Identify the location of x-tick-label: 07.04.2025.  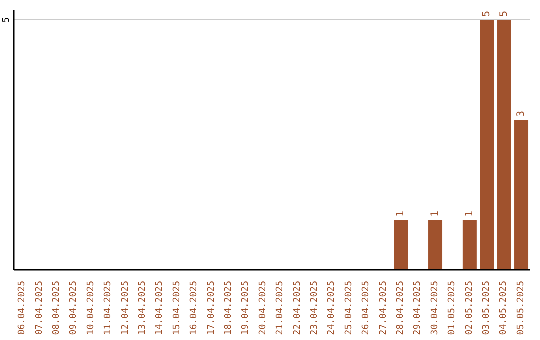
(39, 308).